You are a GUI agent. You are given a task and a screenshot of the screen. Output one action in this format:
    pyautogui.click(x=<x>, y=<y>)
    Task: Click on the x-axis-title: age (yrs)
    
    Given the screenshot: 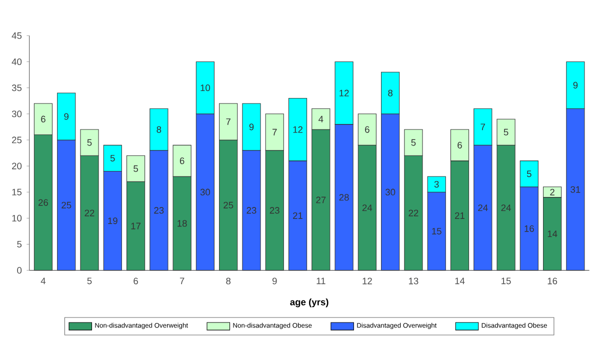 What is the action you would take?
    pyautogui.click(x=309, y=303)
    